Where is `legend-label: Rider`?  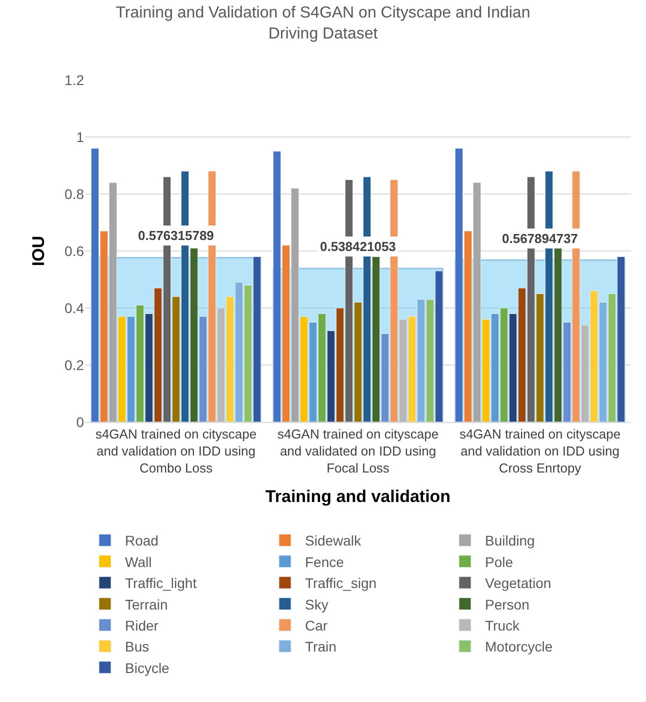 legend-label: Rider is located at coordinates (142, 625).